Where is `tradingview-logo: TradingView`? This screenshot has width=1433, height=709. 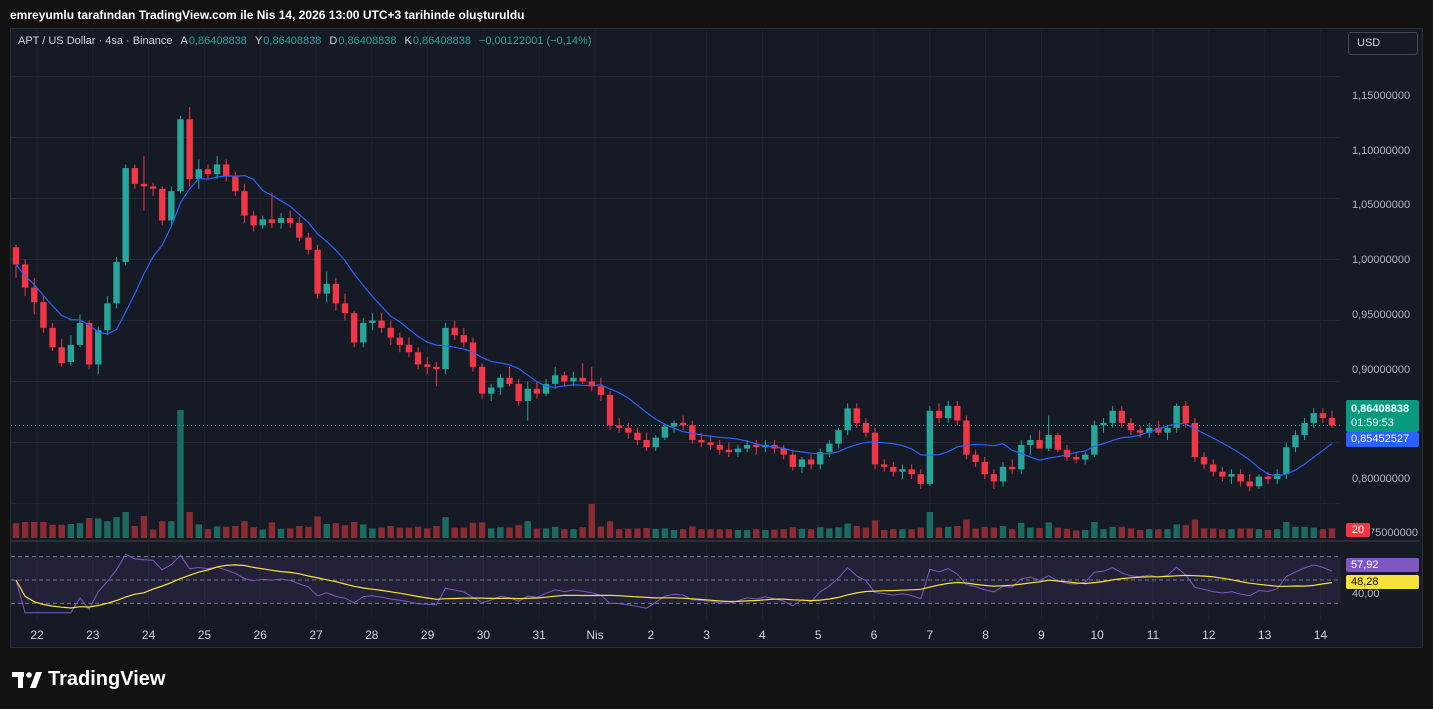
tradingview-logo: TradingView is located at coordinates (88, 679).